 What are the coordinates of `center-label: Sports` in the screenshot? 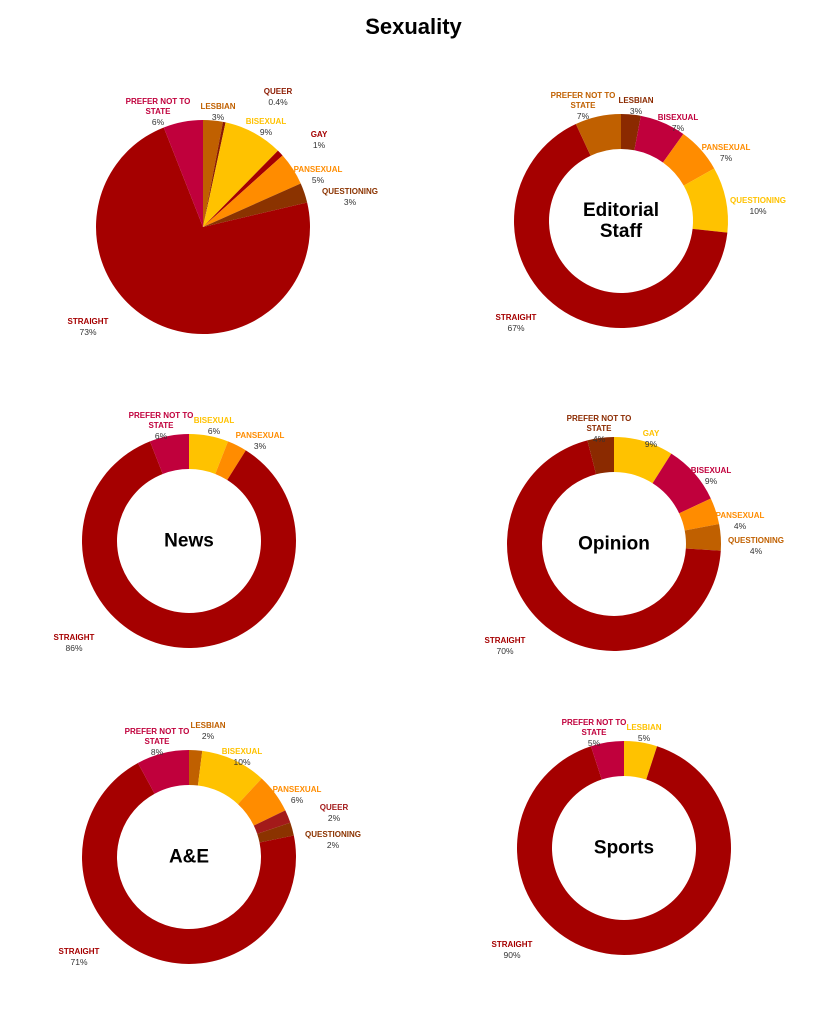 It's located at (624, 848).